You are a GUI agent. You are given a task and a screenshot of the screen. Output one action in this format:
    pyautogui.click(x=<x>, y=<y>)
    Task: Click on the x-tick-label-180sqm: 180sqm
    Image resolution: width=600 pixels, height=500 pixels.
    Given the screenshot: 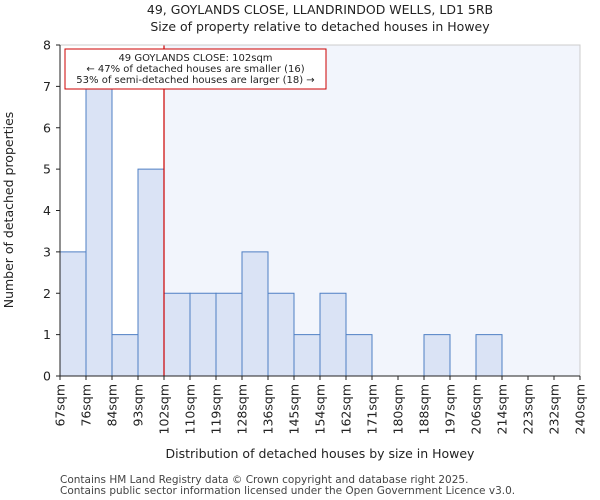 What is the action you would take?
    pyautogui.click(x=398, y=409)
    